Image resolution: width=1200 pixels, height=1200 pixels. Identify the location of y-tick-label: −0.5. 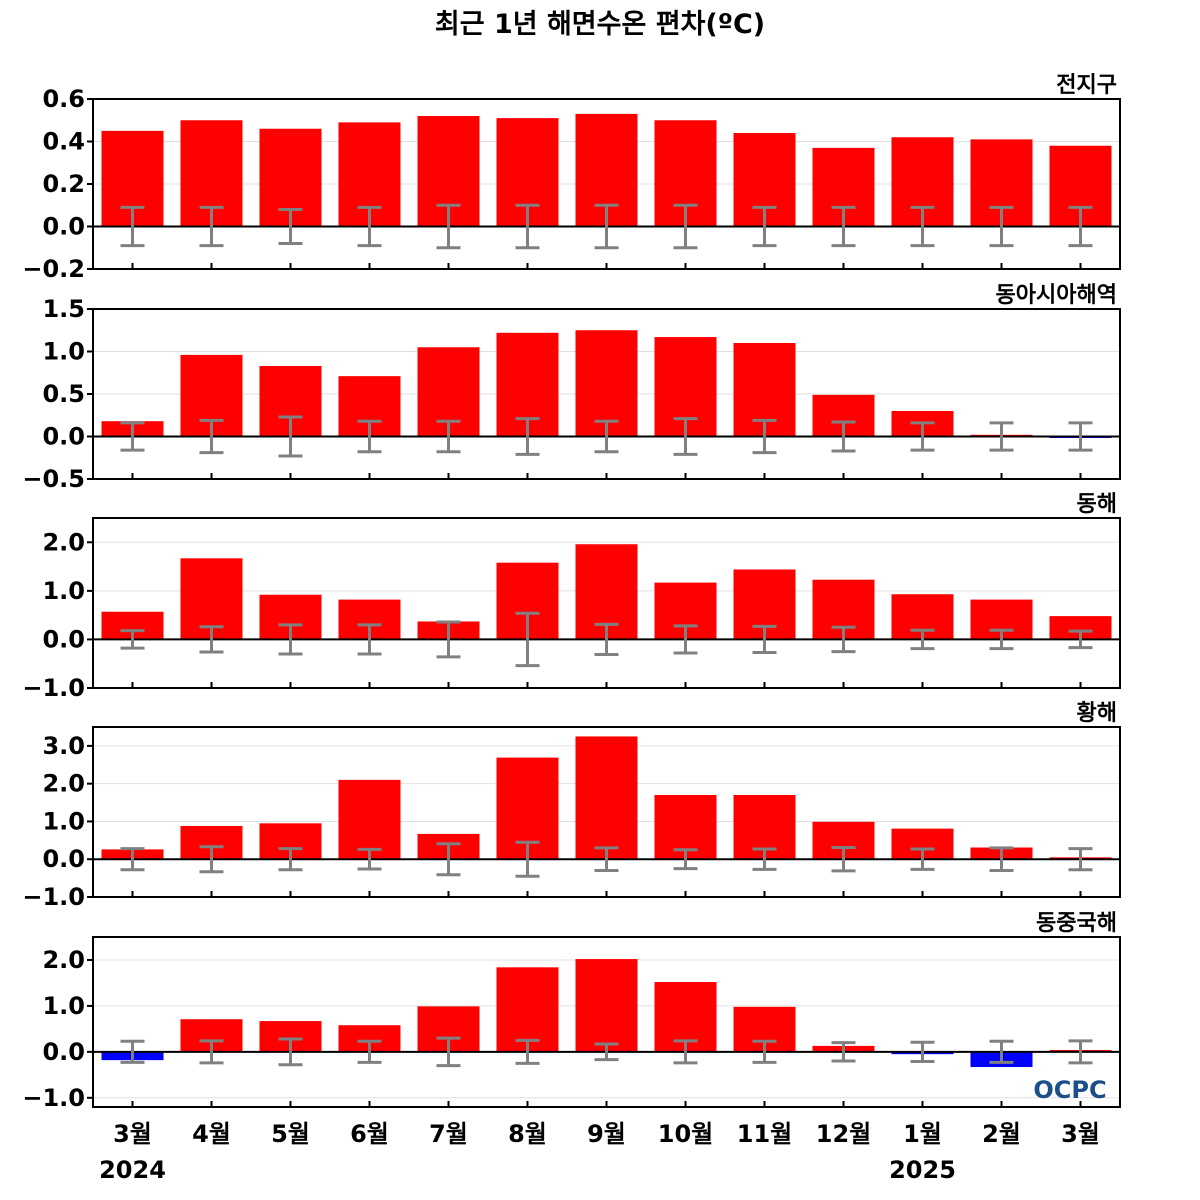
(53, 479).